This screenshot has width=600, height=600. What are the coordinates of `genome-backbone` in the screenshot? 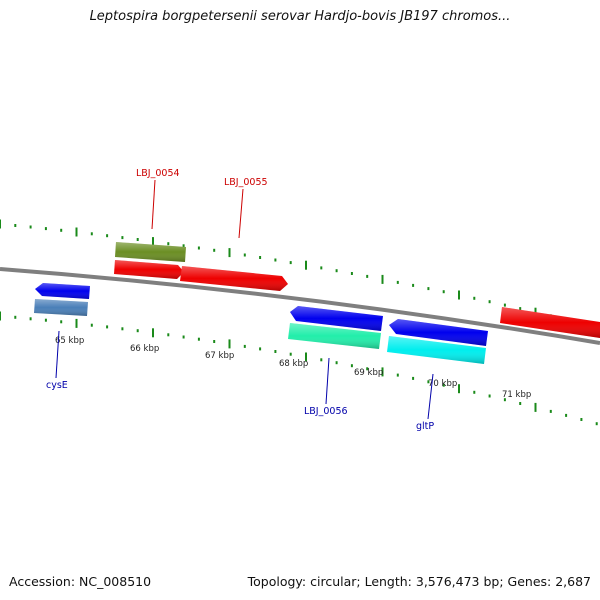 It's located at (300, 306).